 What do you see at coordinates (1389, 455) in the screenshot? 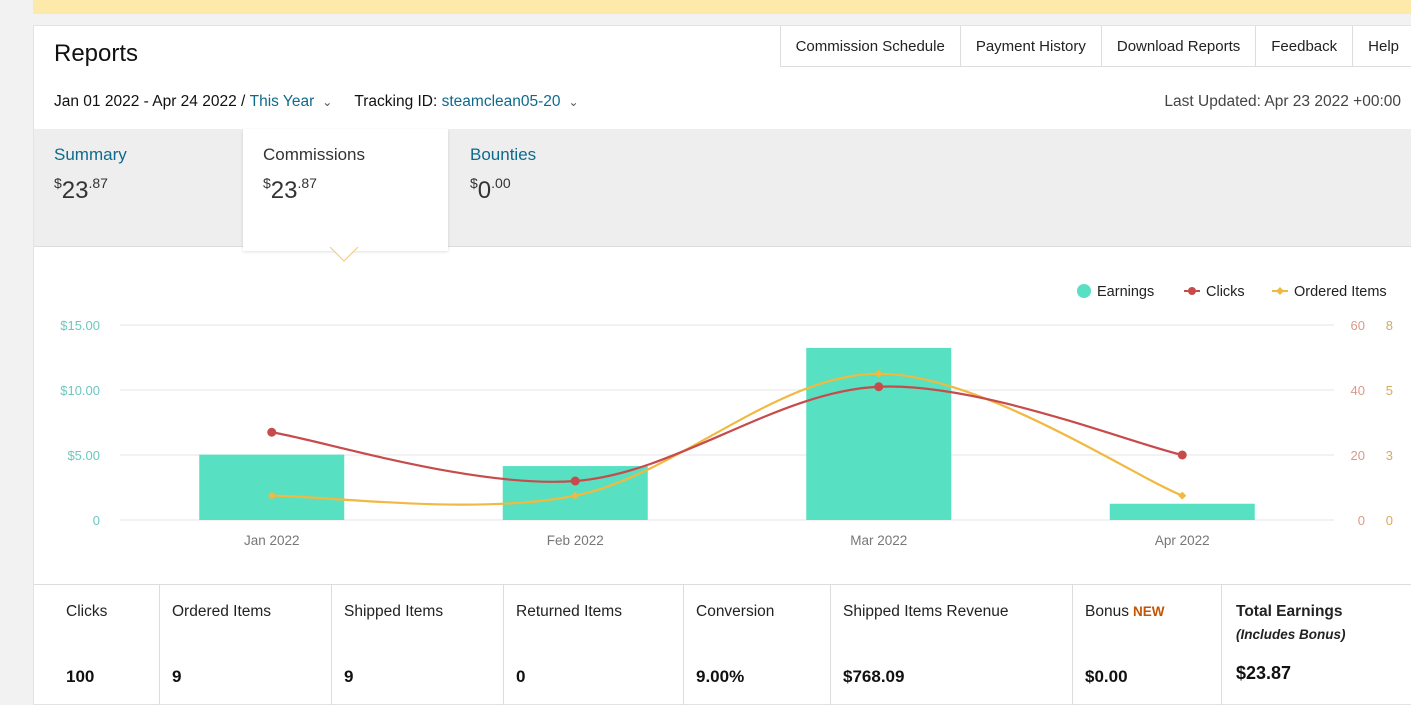
I see `y-right2-tick-label: 3` at bounding box center [1389, 455].